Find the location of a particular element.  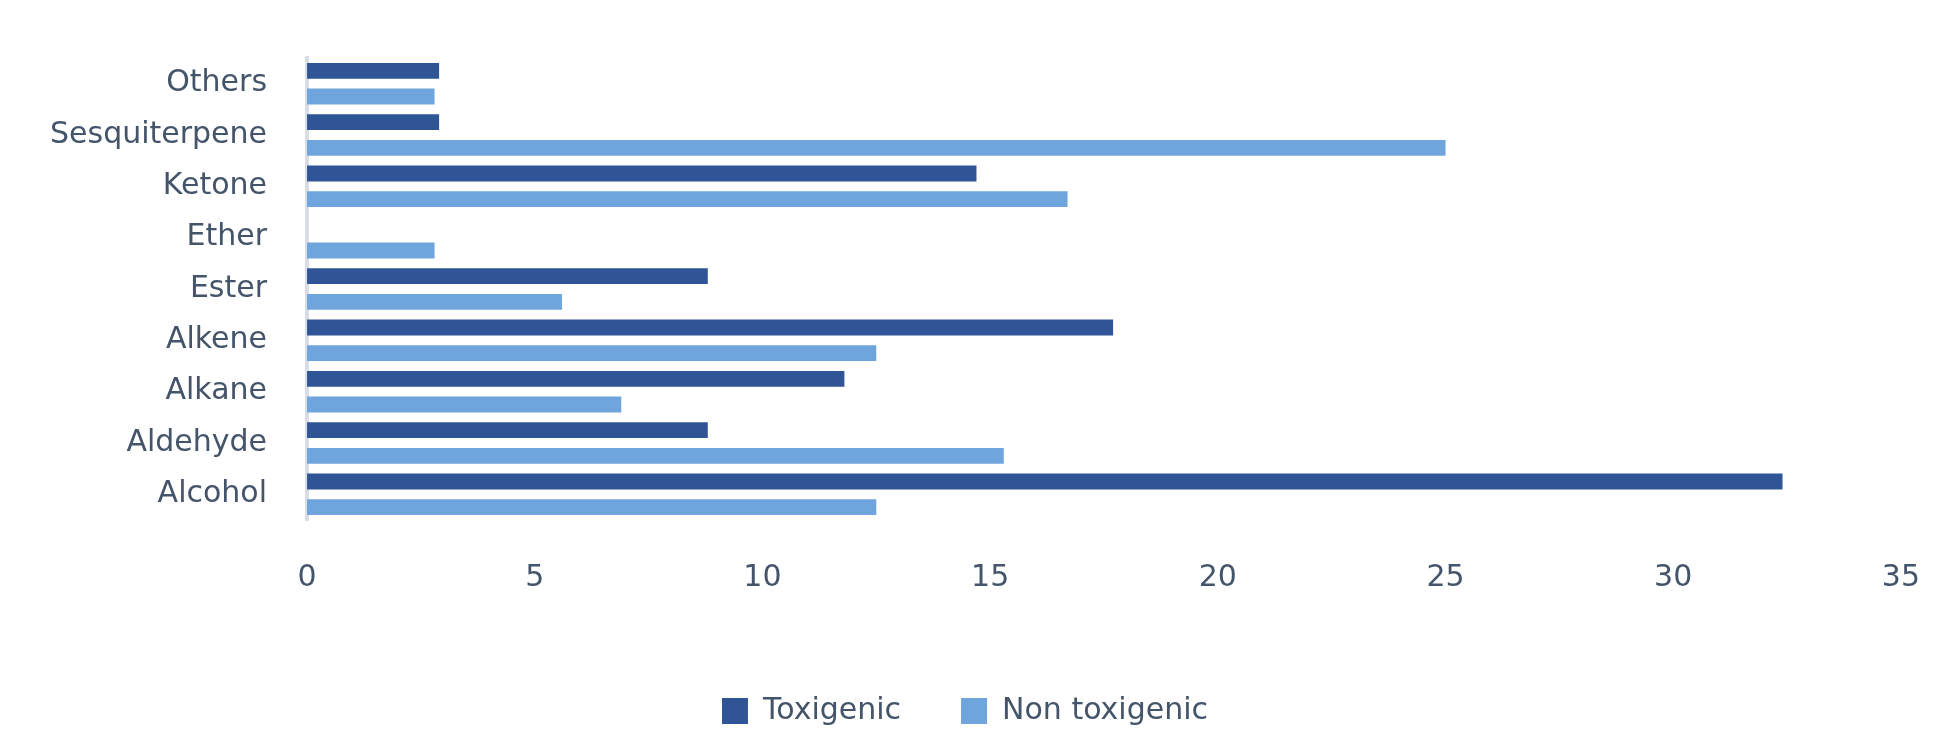

legend-label: Non toxigenic is located at coordinates (1105, 708).